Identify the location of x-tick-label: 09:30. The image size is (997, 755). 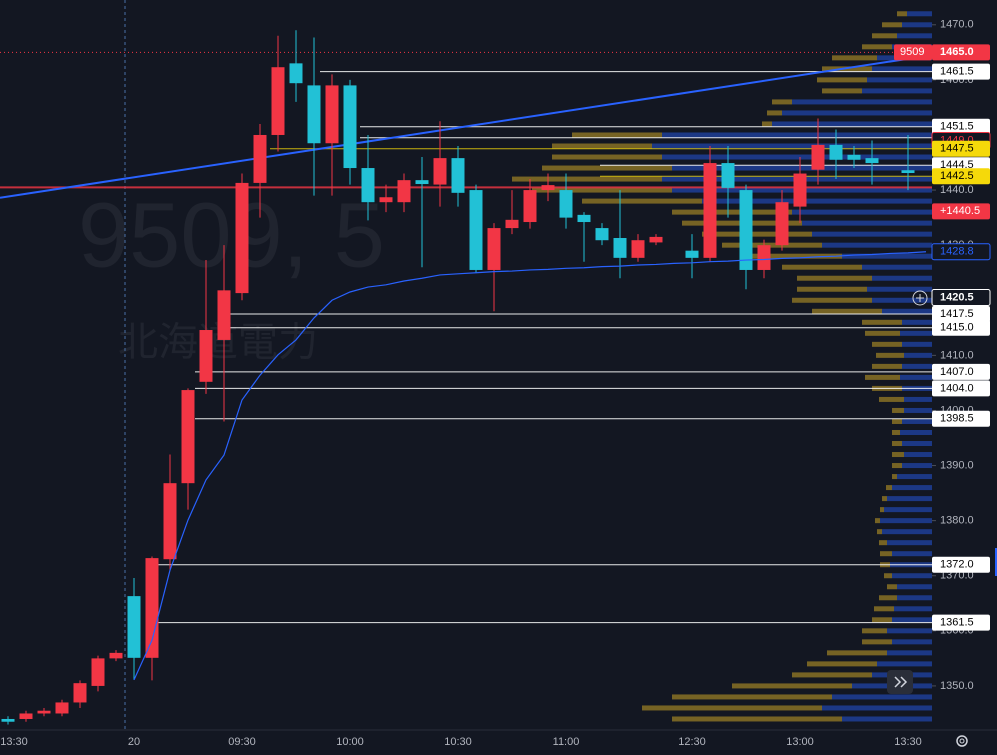
(242, 742).